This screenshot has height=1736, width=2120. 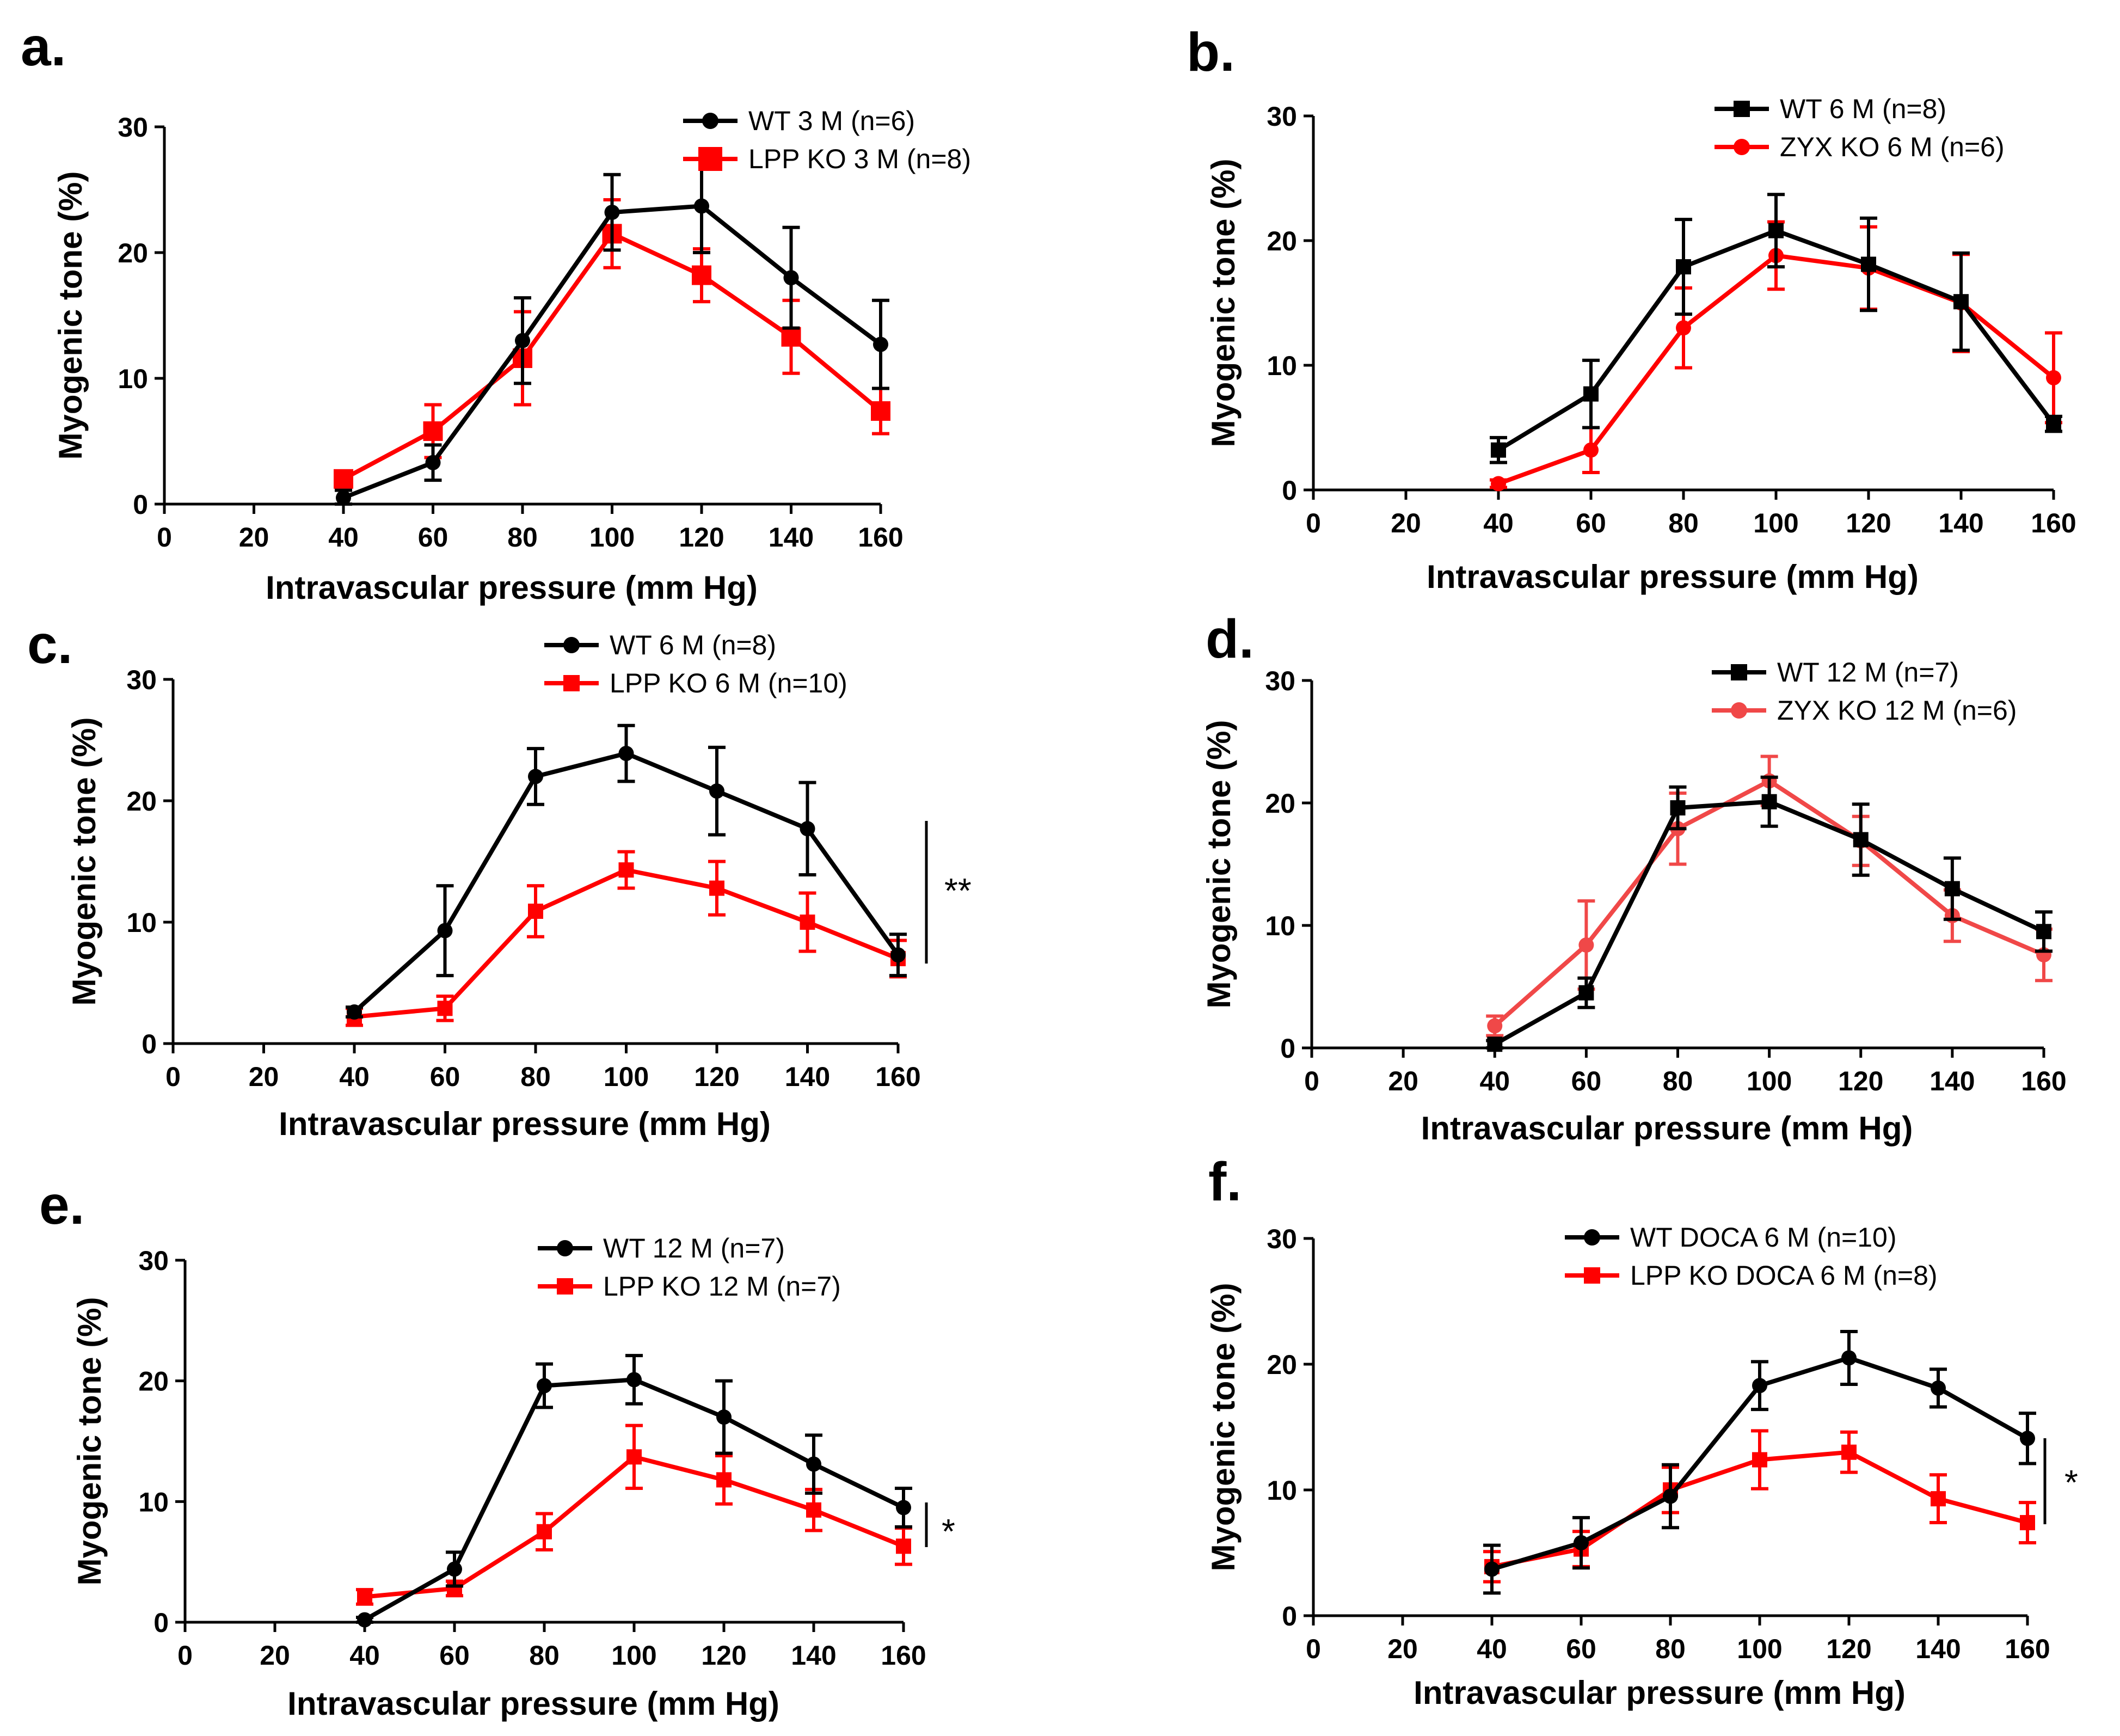 What do you see at coordinates (1211, 52) in the screenshot?
I see `panel-label: b.` at bounding box center [1211, 52].